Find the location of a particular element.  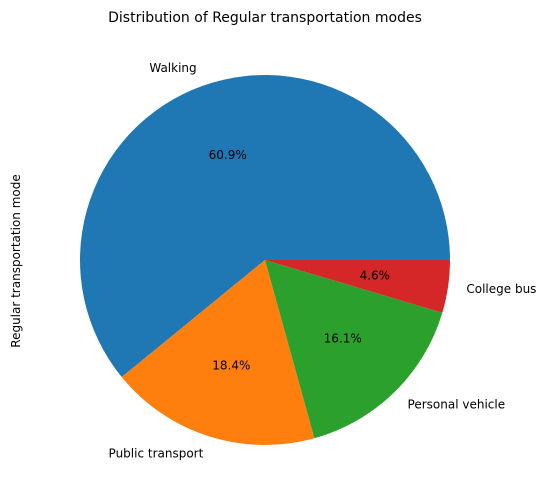

slice-label: Walking is located at coordinates (172, 68).